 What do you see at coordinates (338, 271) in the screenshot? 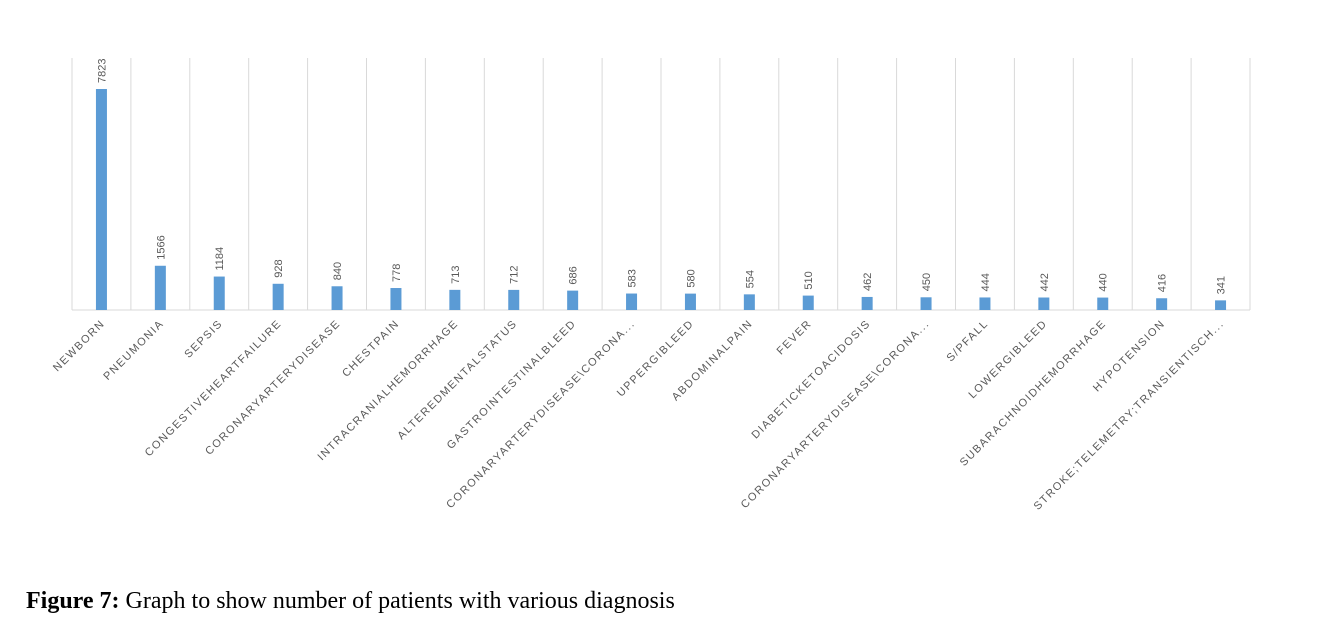
I see `data-label: 840` at bounding box center [338, 271].